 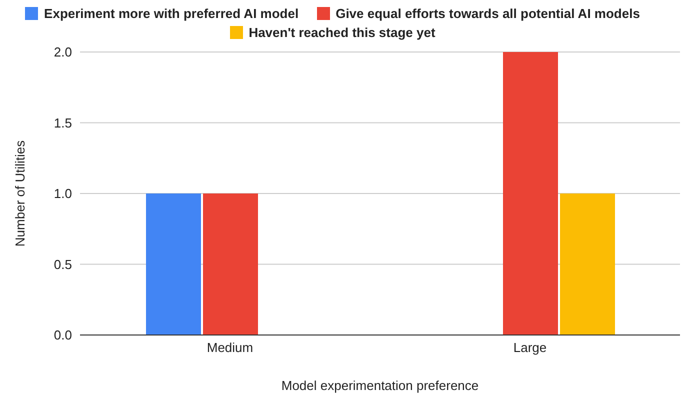 What do you see at coordinates (230, 348) in the screenshot?
I see `x-tick-label: Medium` at bounding box center [230, 348].